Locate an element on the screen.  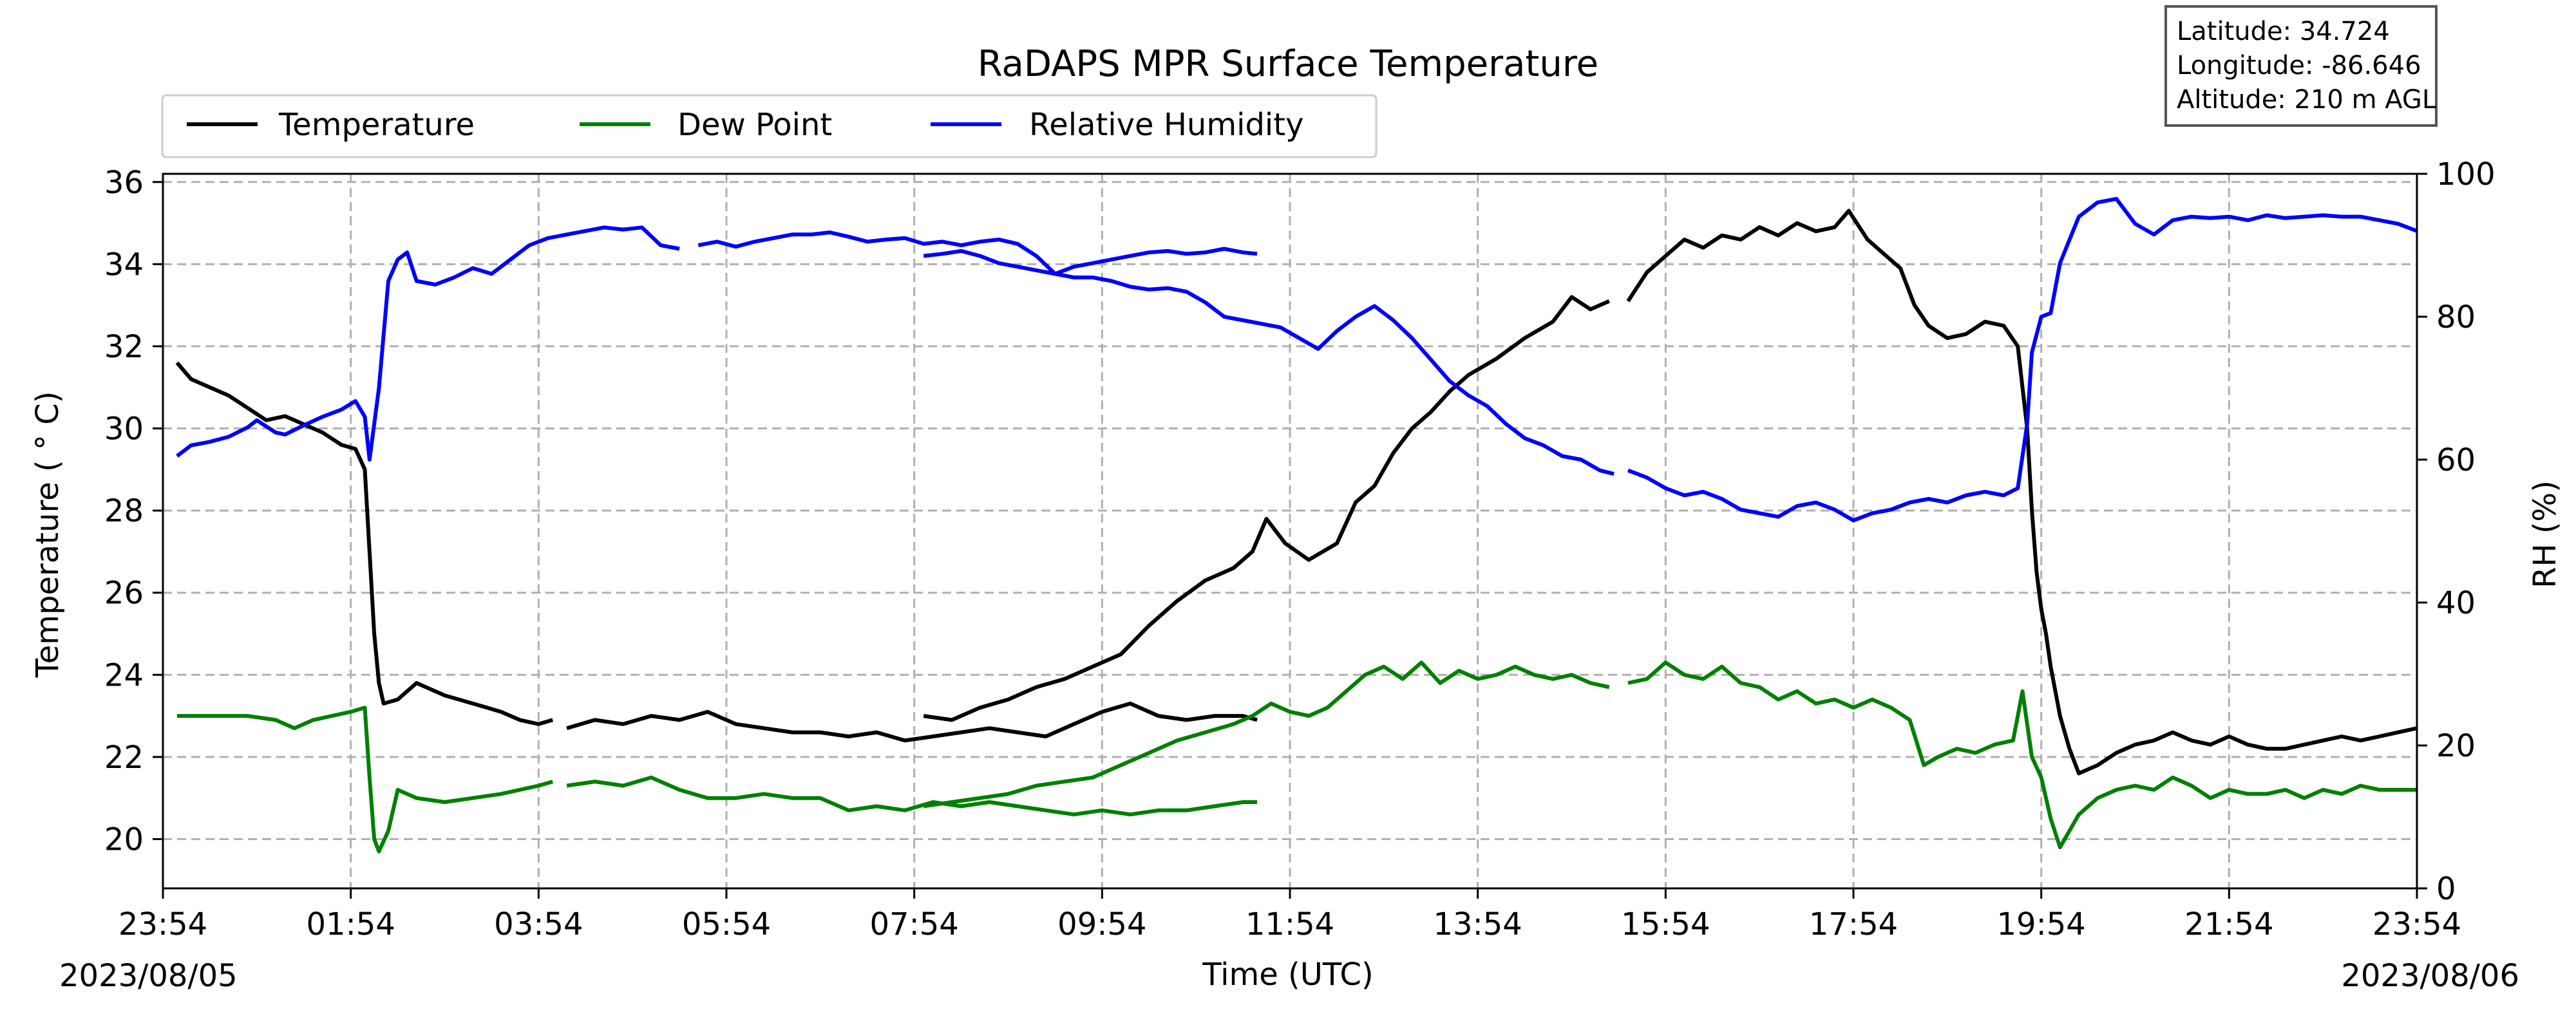
x-tick-label: 17:54 is located at coordinates (1853, 924).